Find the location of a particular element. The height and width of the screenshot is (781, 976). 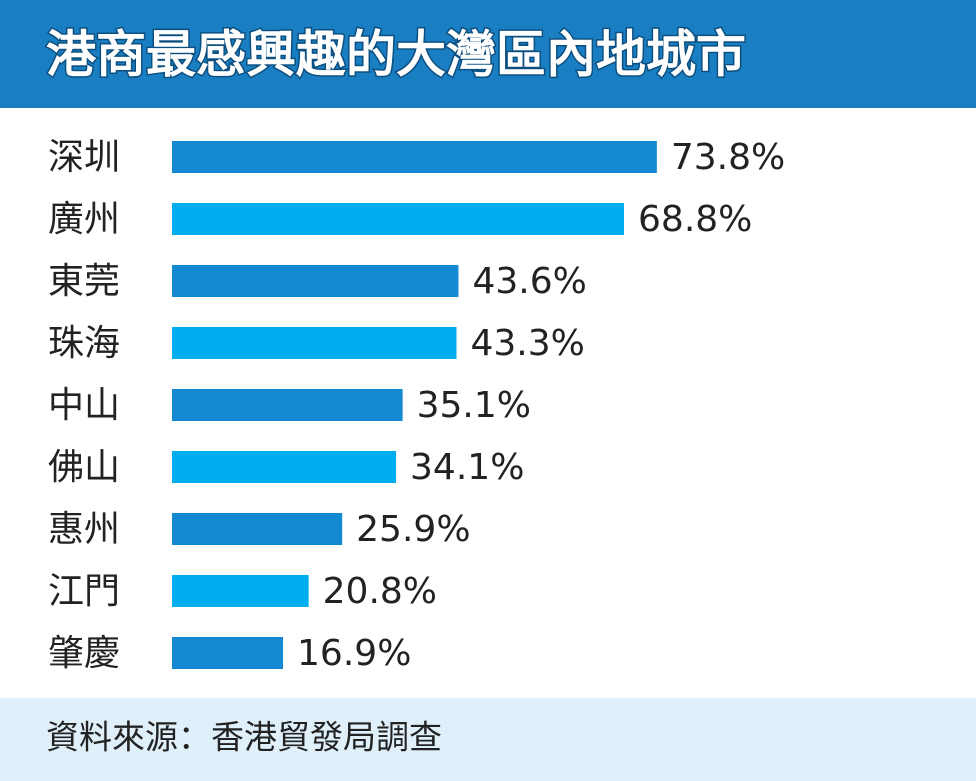

value-label: 43.3% is located at coordinates (527, 343).